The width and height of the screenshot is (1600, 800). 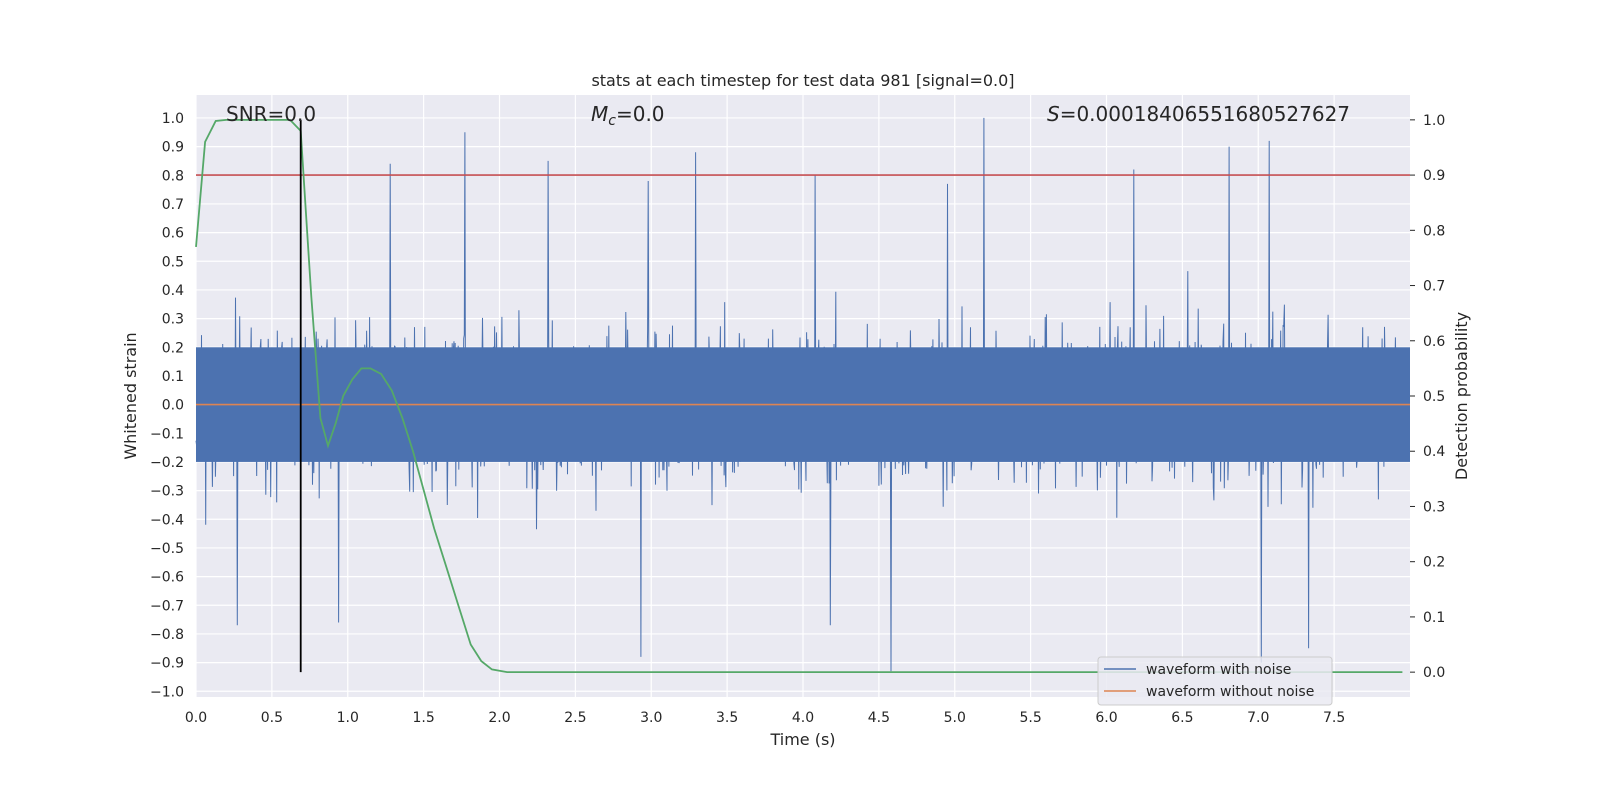 I want to click on y2-tick-labels: 0.0 0.1 0.2 0.3 0.4 0.5 0.6 0.7 0.8 0.9 1.0, so click(x=1427, y=397).